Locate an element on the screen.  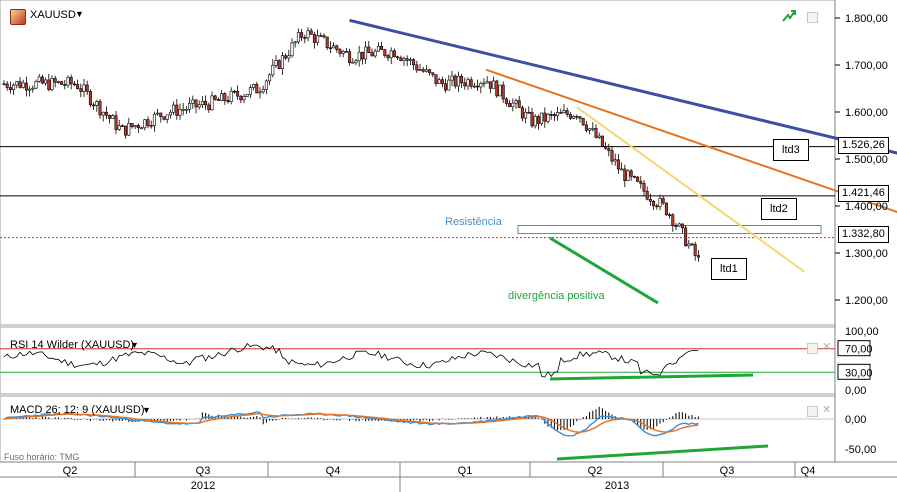
price-axis-tick-label: 1.700,00 is located at coordinates (866, 66).